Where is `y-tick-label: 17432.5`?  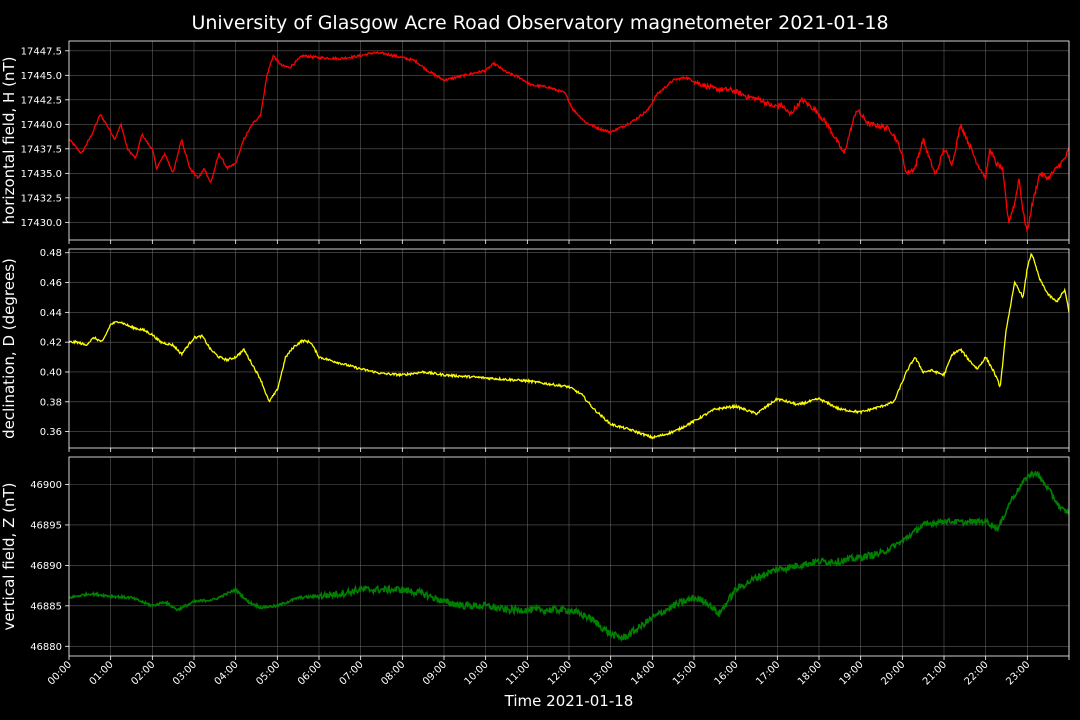
y-tick-label: 17432.5 is located at coordinates (41, 198).